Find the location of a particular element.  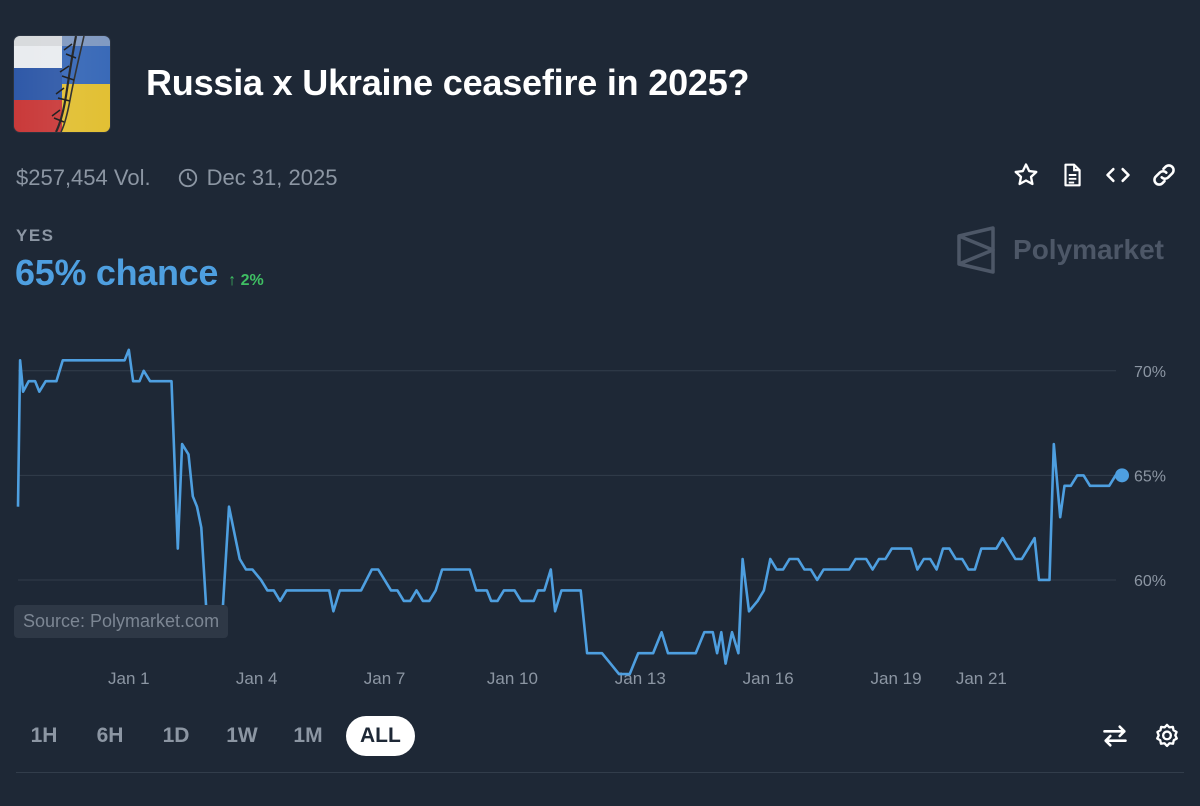

range-button-all: ALL is located at coordinates (380, 736).